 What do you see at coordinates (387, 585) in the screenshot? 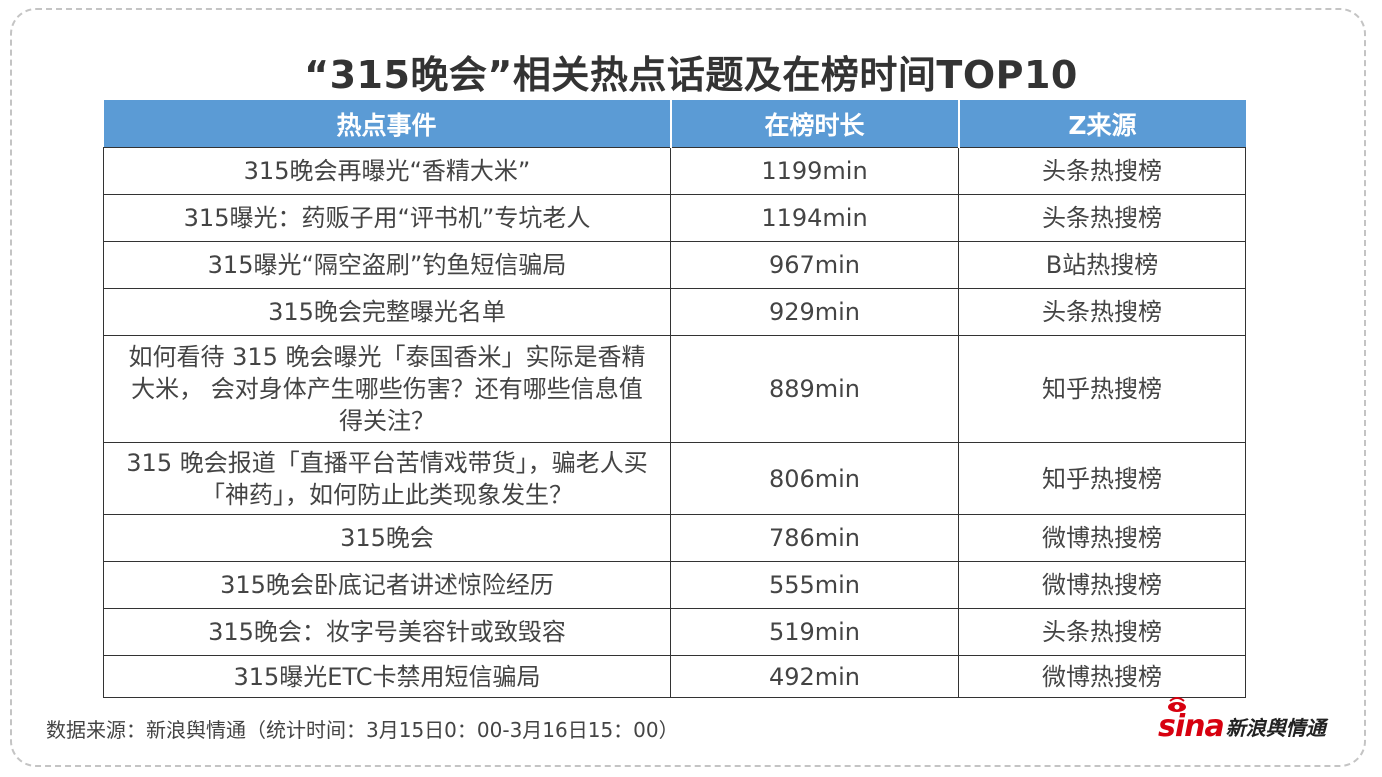
I see `event-cell: 315晚会卧底记者讲述惊险经历` at bounding box center [387, 585].